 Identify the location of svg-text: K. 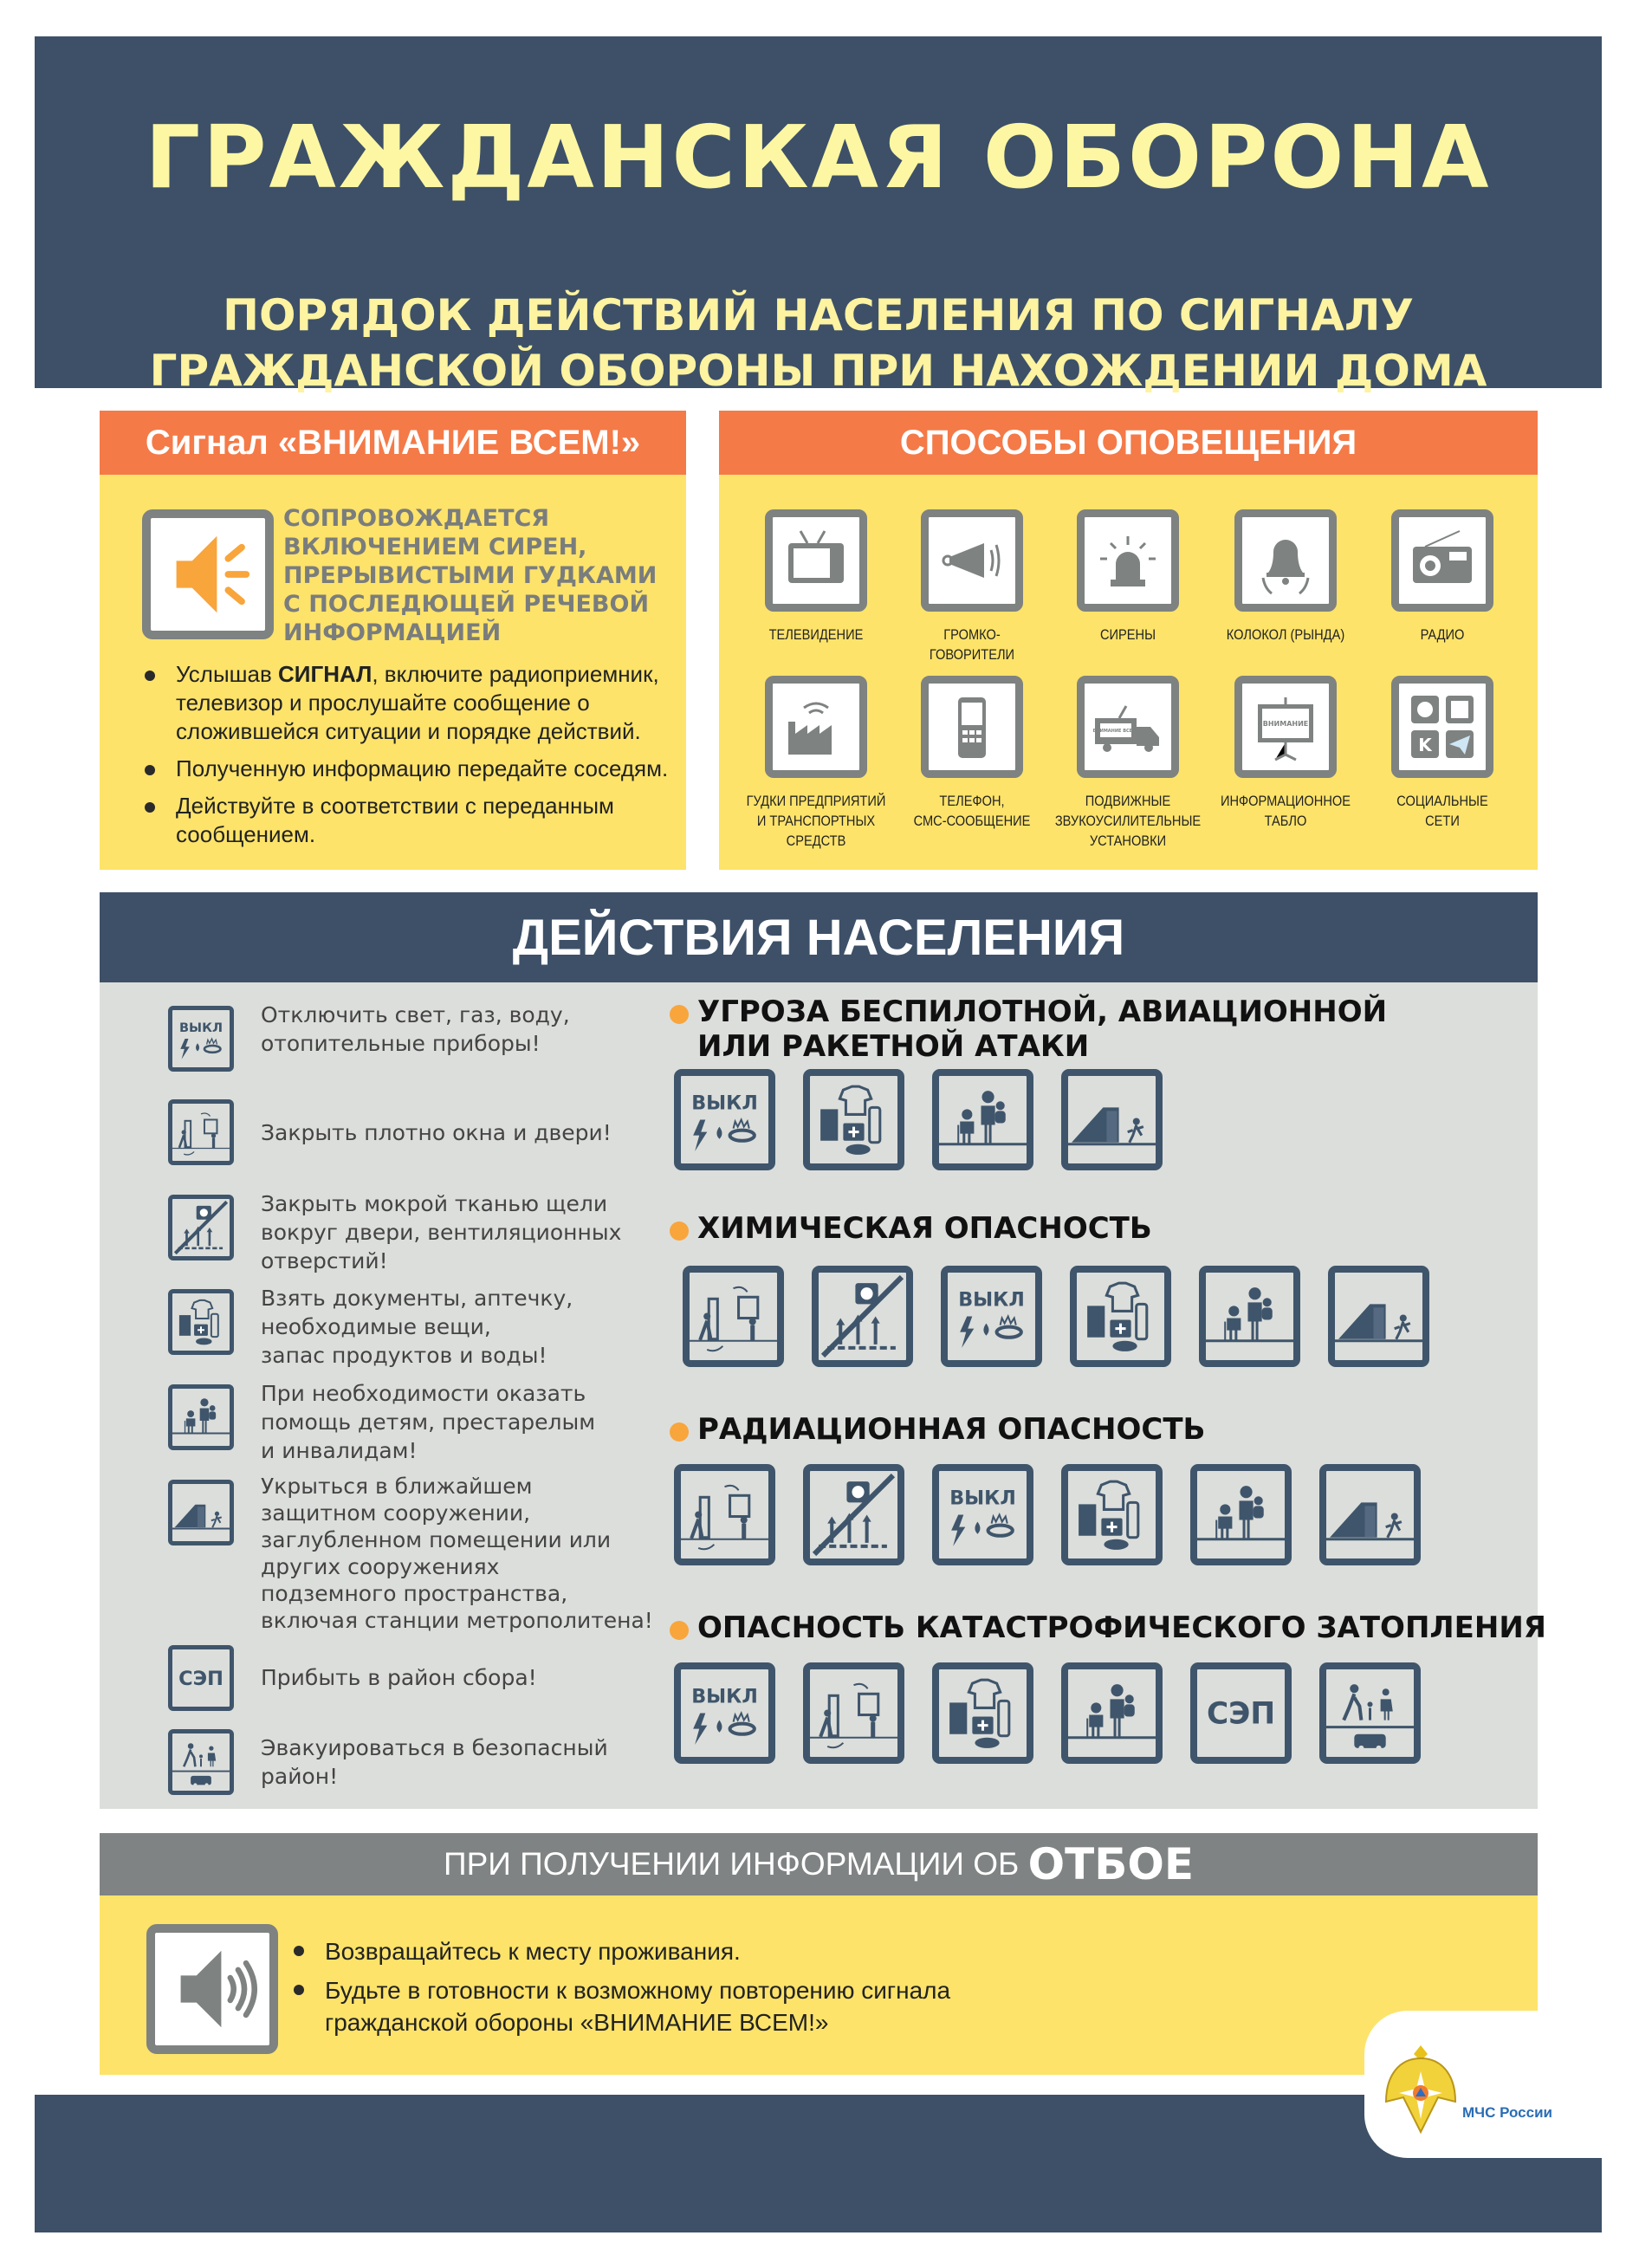
(1425, 745).